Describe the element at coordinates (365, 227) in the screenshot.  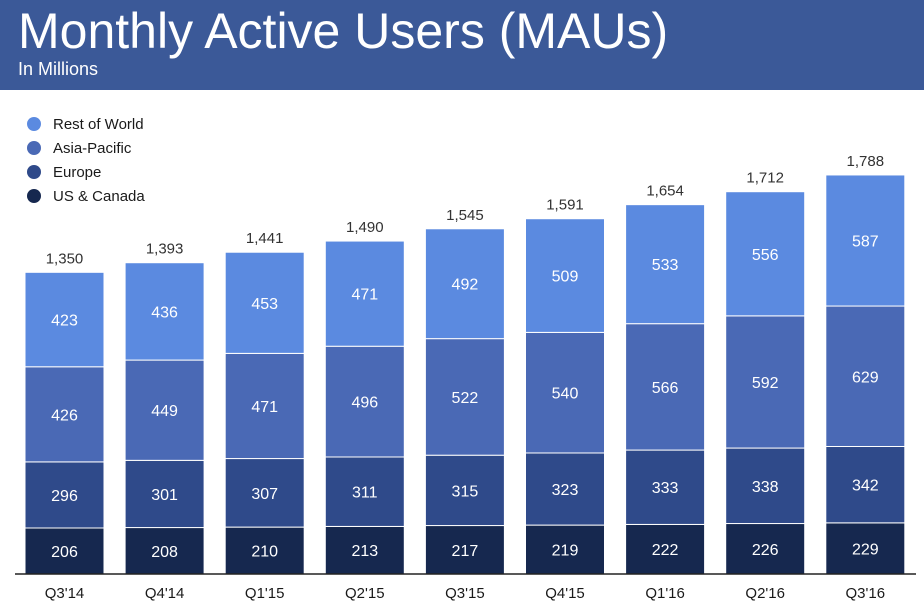
I see `total-label: 1,490` at that location.